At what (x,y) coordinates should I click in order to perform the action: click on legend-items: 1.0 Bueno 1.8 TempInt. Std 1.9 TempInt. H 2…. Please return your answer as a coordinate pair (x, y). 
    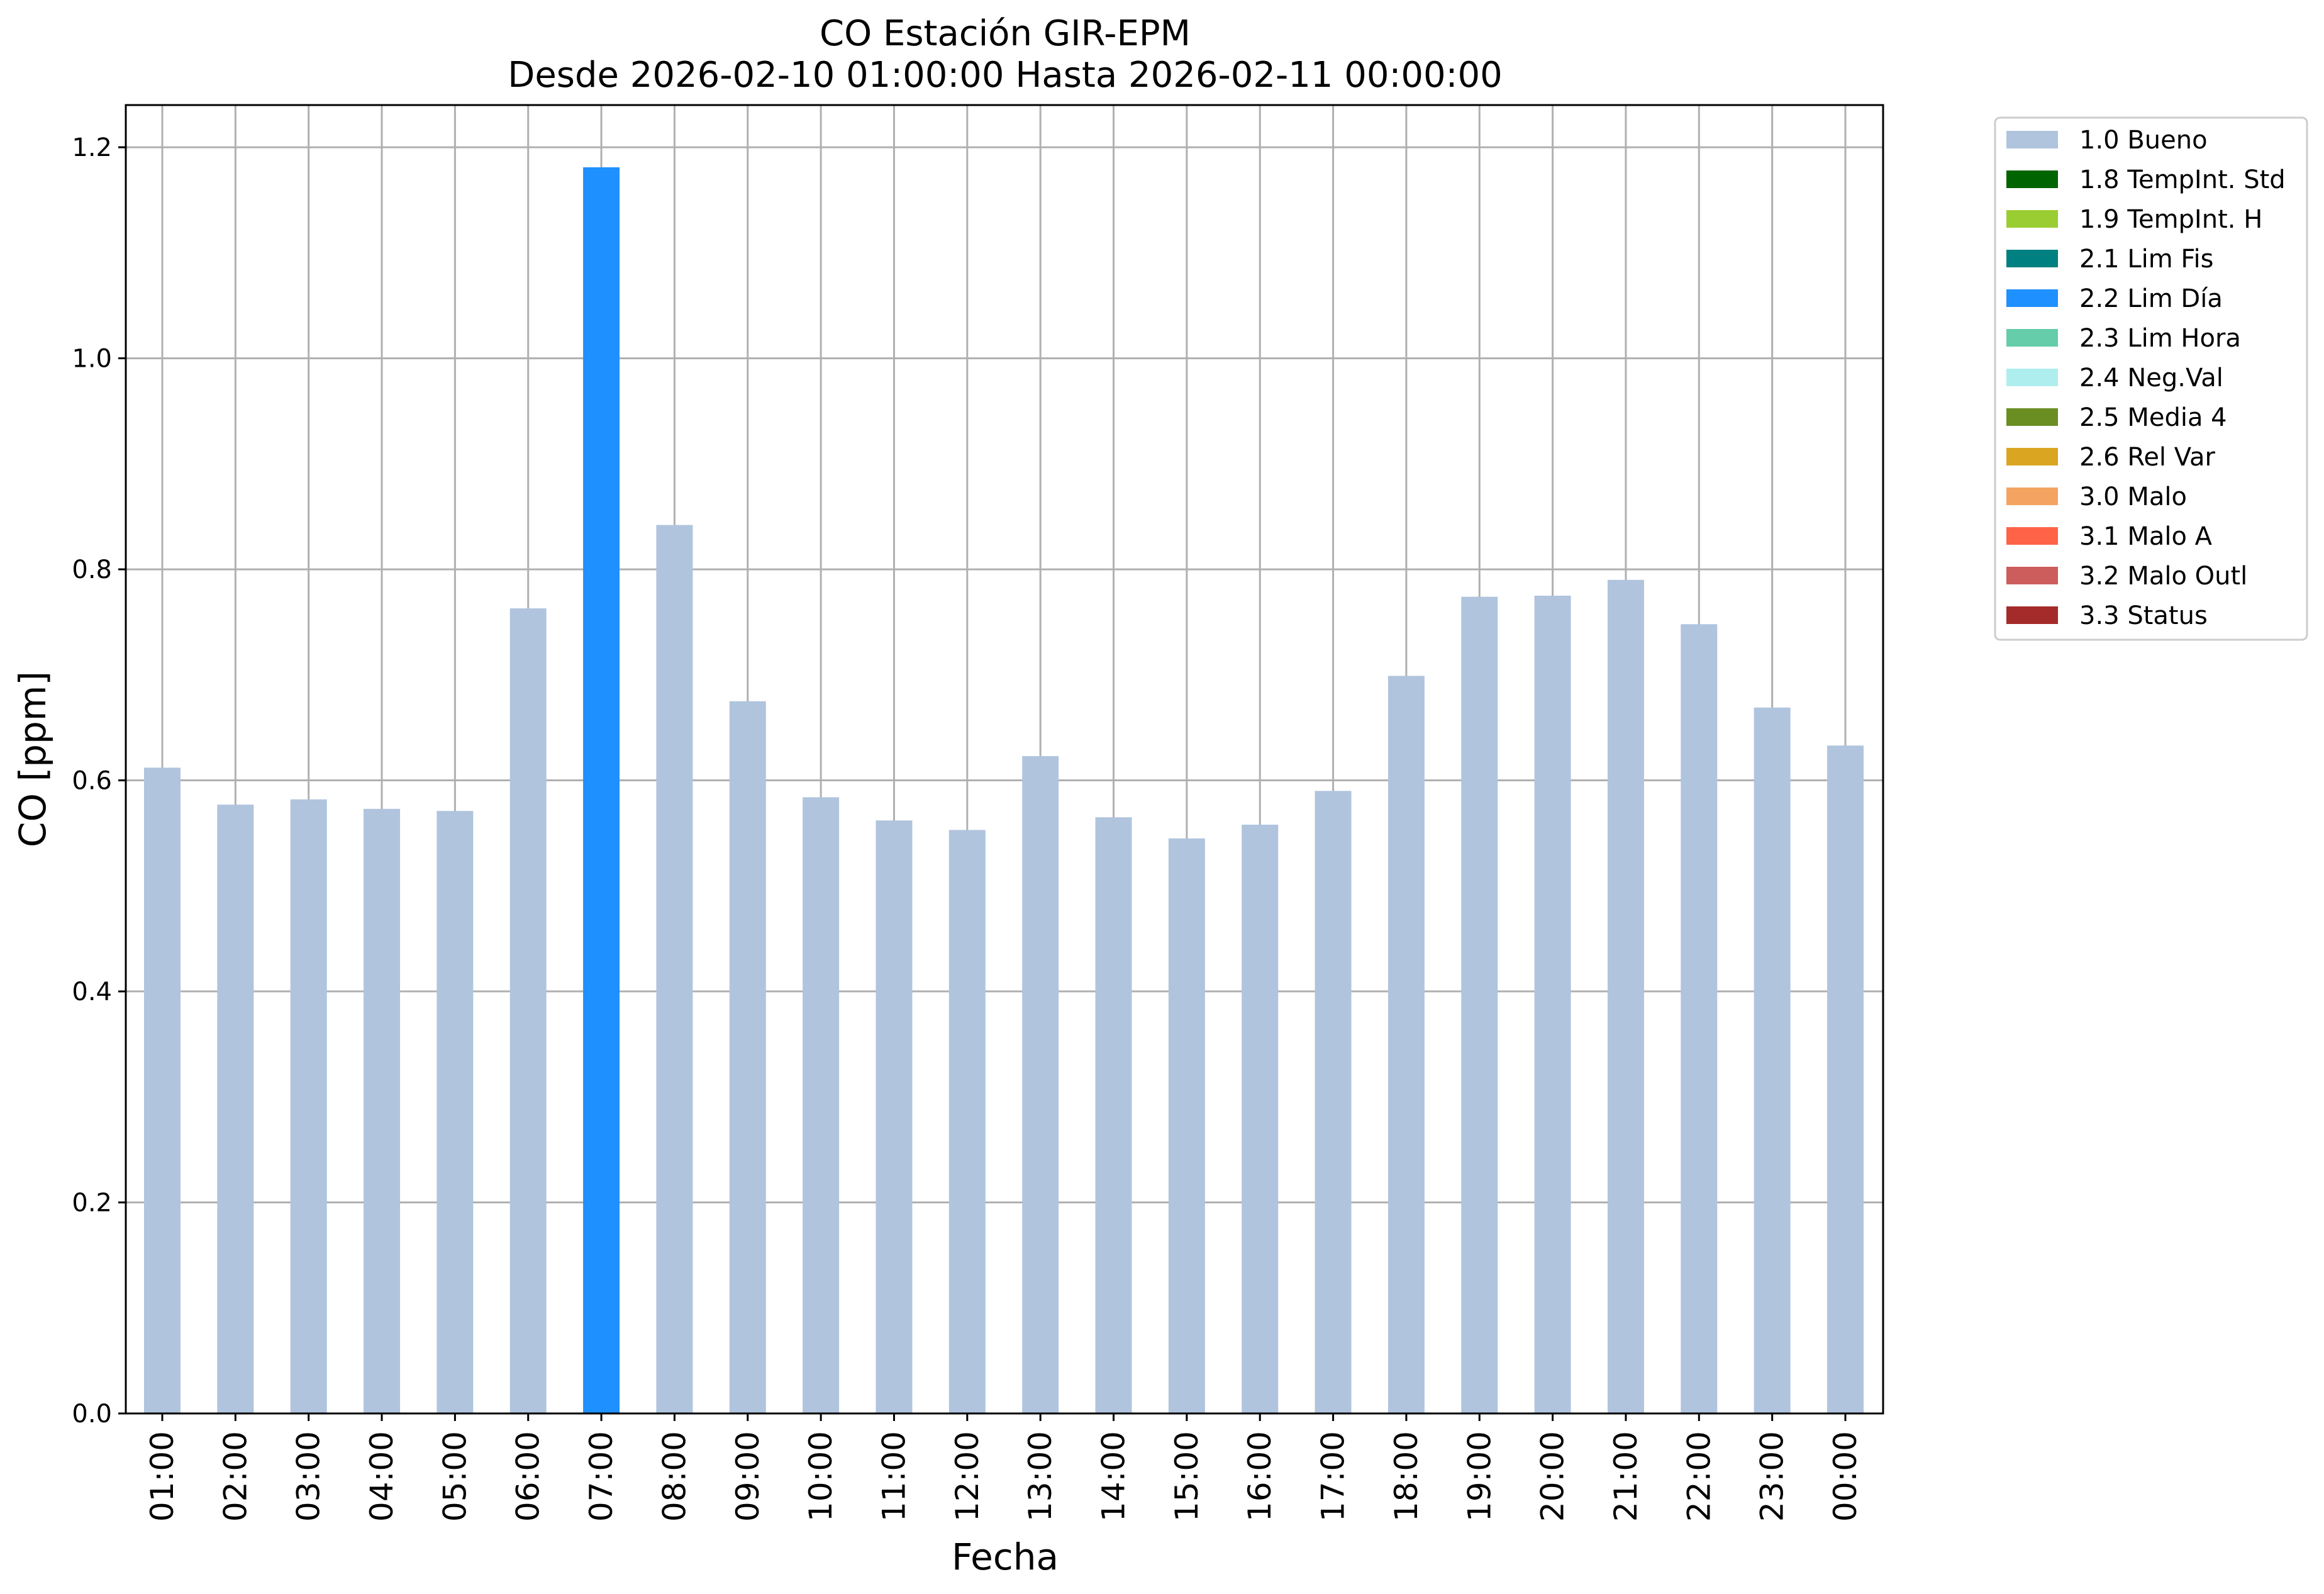
    Looking at the image, I should click on (2146, 378).